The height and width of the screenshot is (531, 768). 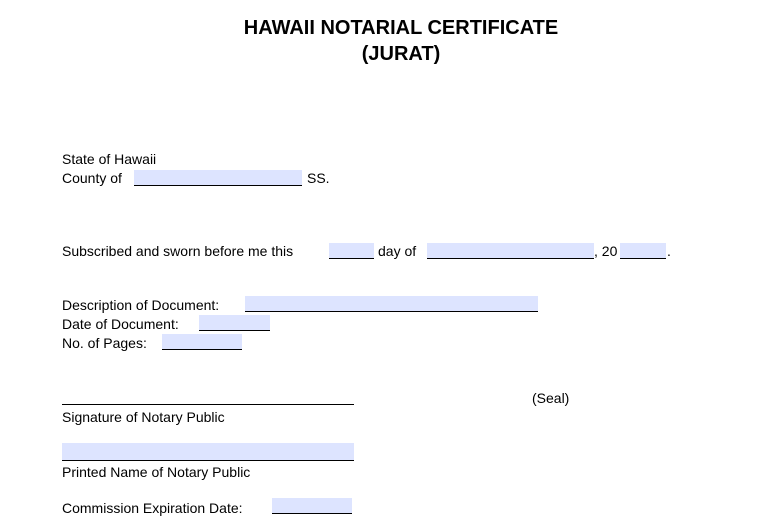 I want to click on commission-field, so click(x=312, y=506).